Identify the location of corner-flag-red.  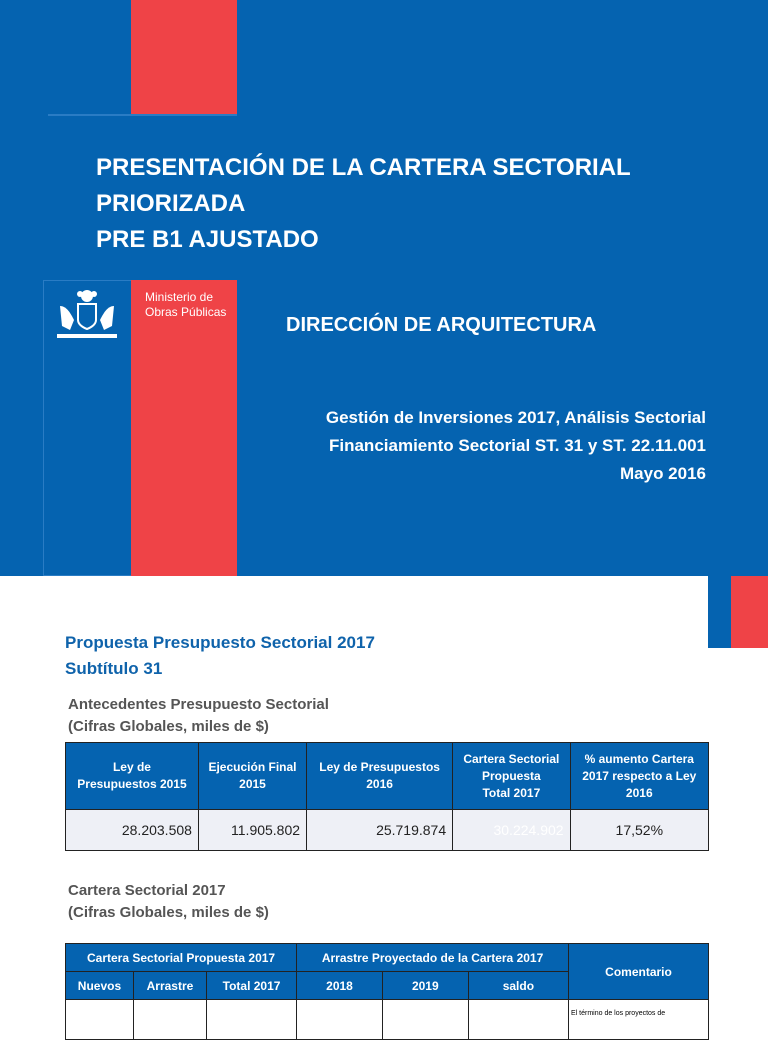
(749, 612).